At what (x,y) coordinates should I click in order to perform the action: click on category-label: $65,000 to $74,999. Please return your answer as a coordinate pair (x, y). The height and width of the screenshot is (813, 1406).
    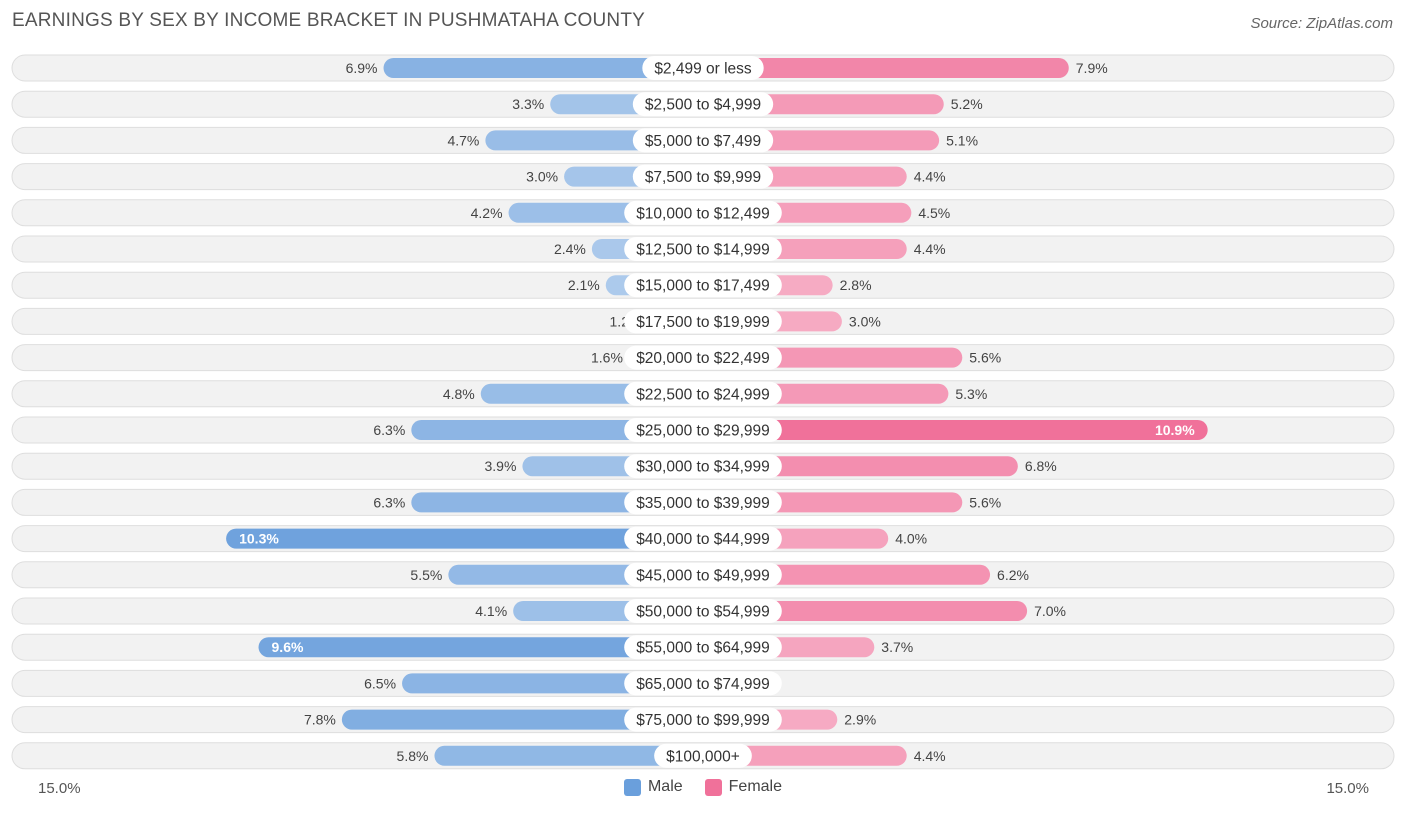
    Looking at the image, I should click on (703, 684).